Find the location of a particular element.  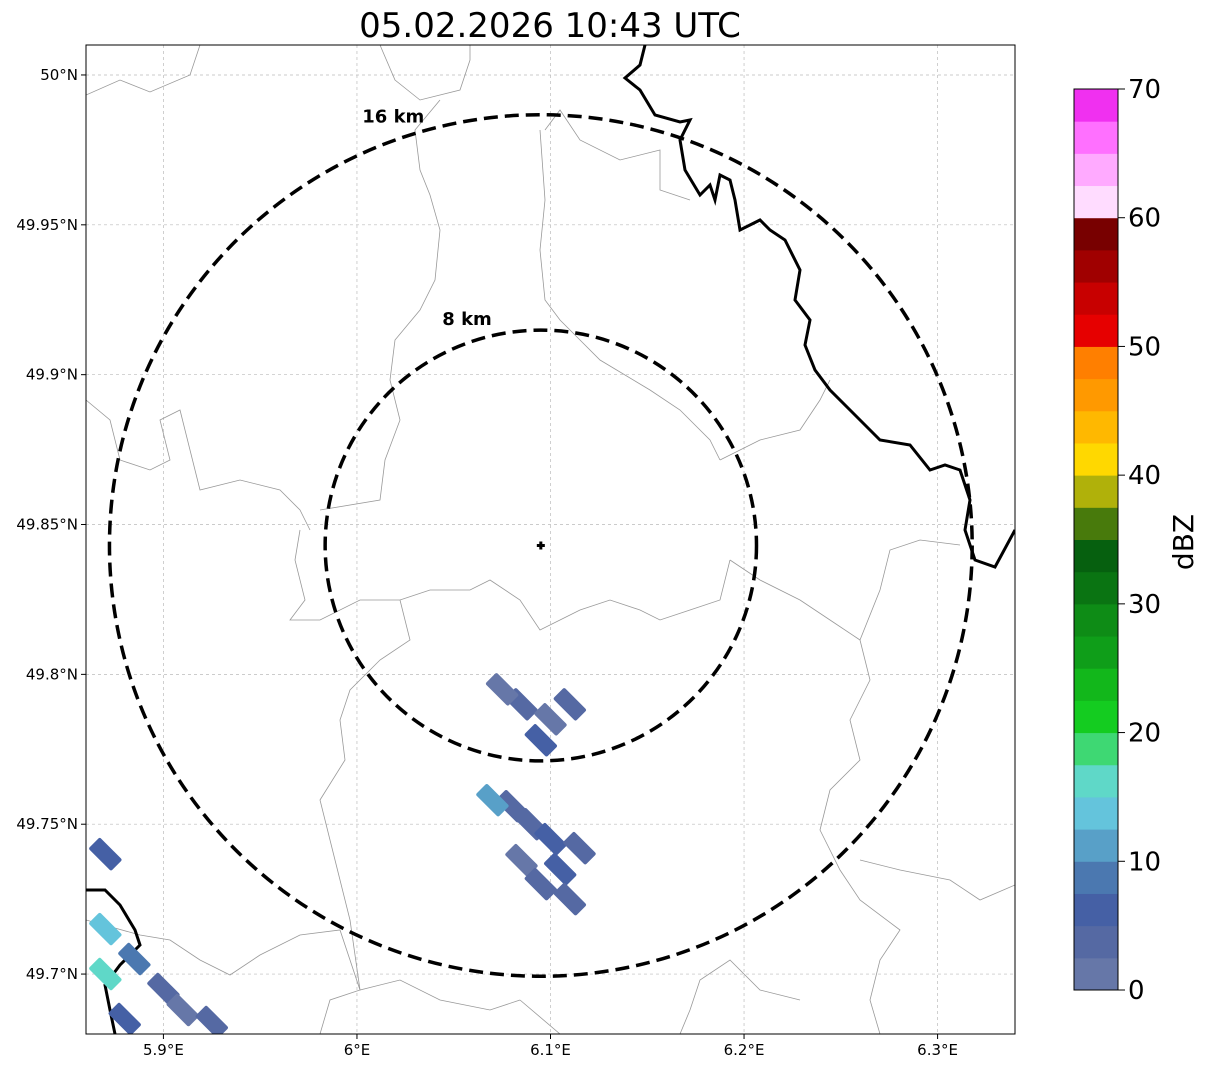

colorbar-bins is located at coordinates (1096, 540).